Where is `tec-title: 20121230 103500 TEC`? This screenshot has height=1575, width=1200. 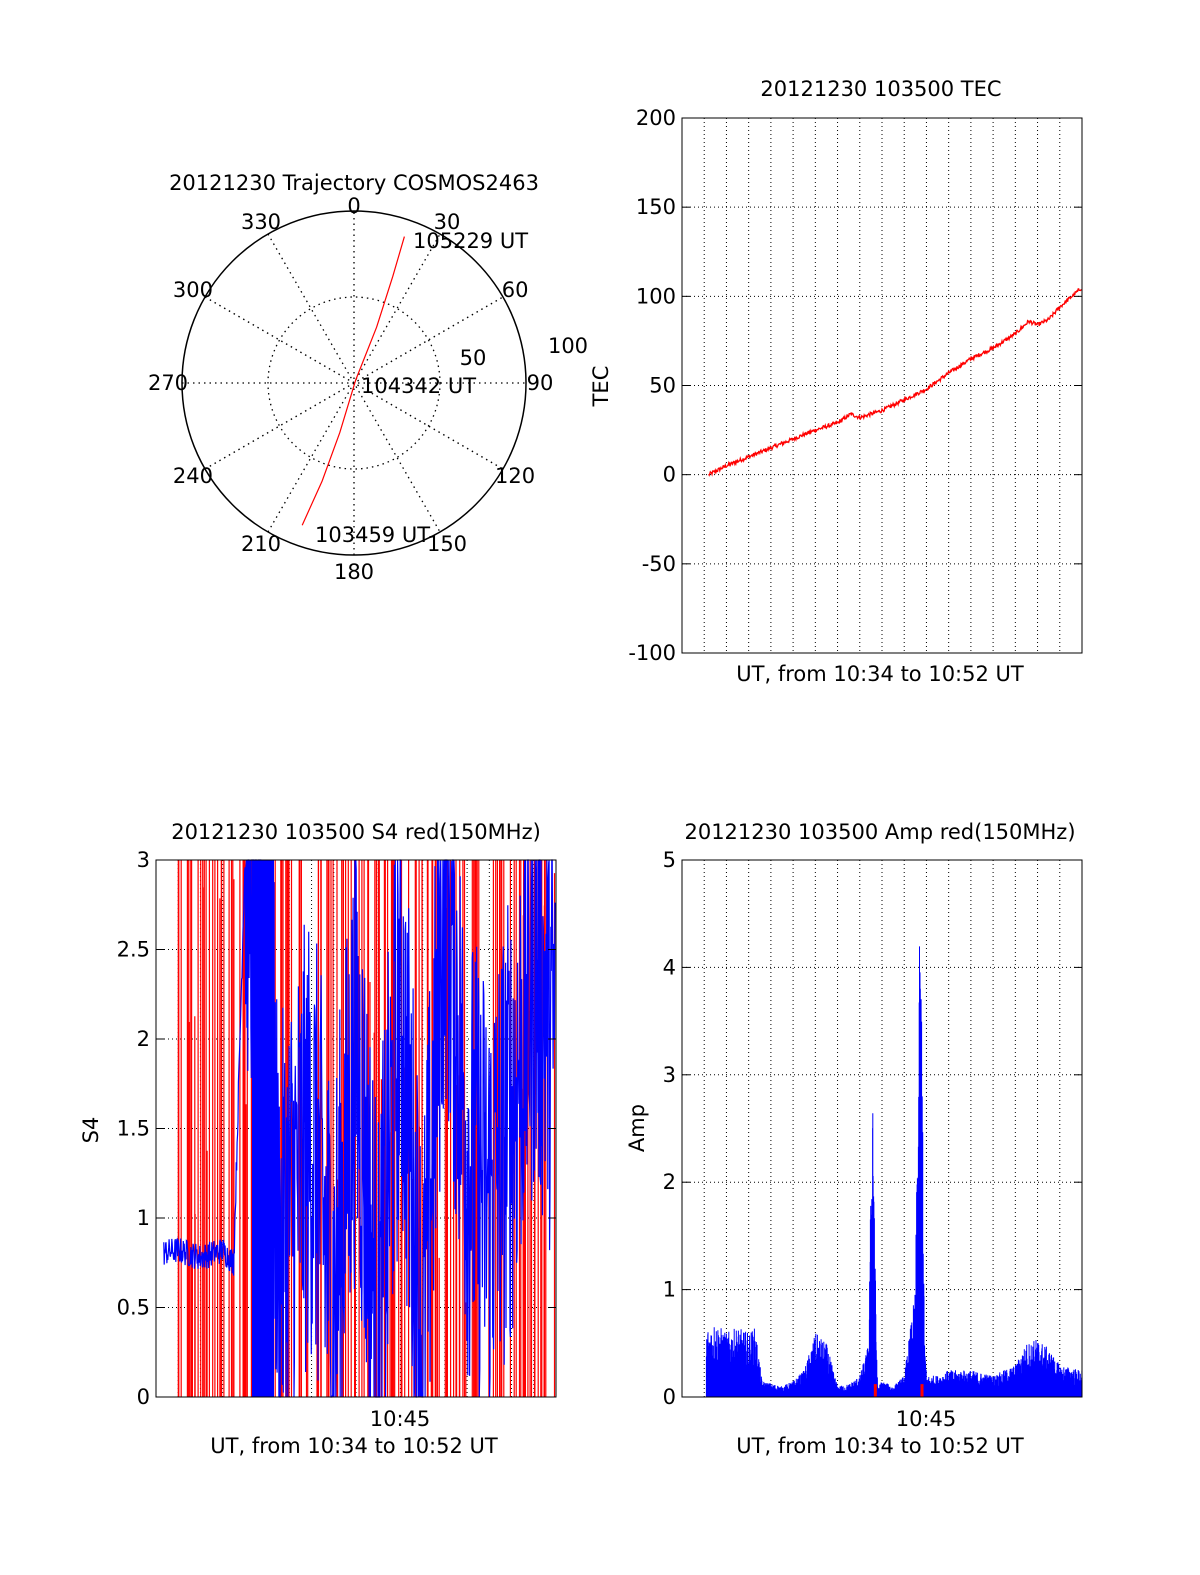 tec-title: 20121230 103500 TEC is located at coordinates (880, 89).